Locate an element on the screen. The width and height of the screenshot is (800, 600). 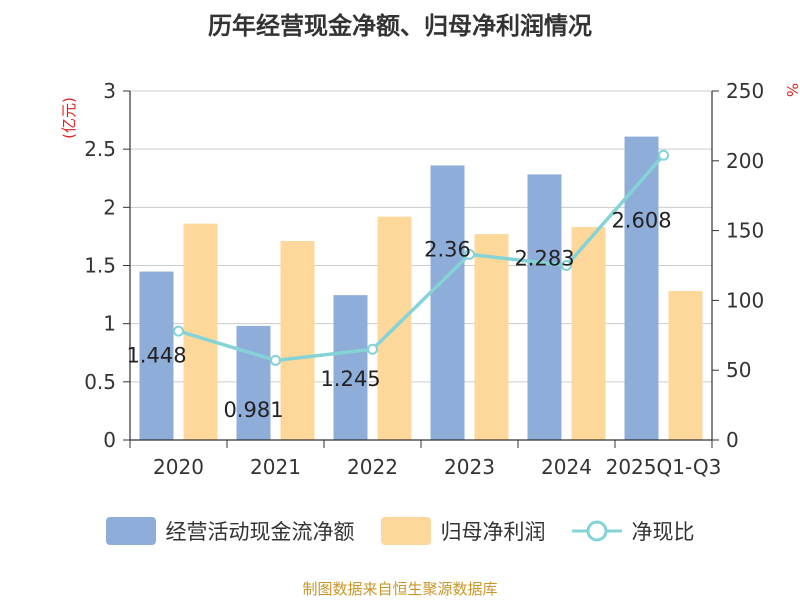
y-right-tick-label: 250 is located at coordinates (745, 91).